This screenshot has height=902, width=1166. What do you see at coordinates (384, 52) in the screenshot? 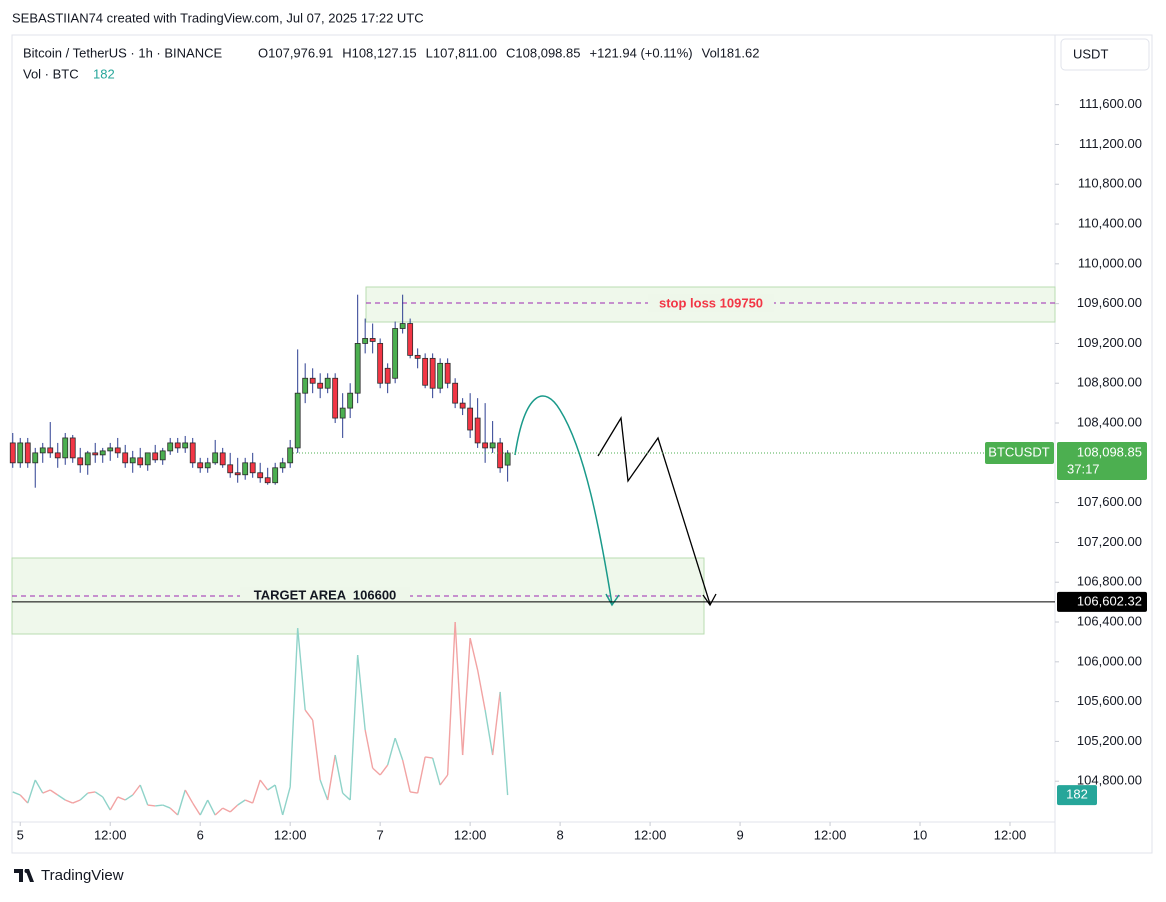
I see `ohlc-value: 108,127.15` at bounding box center [384, 52].